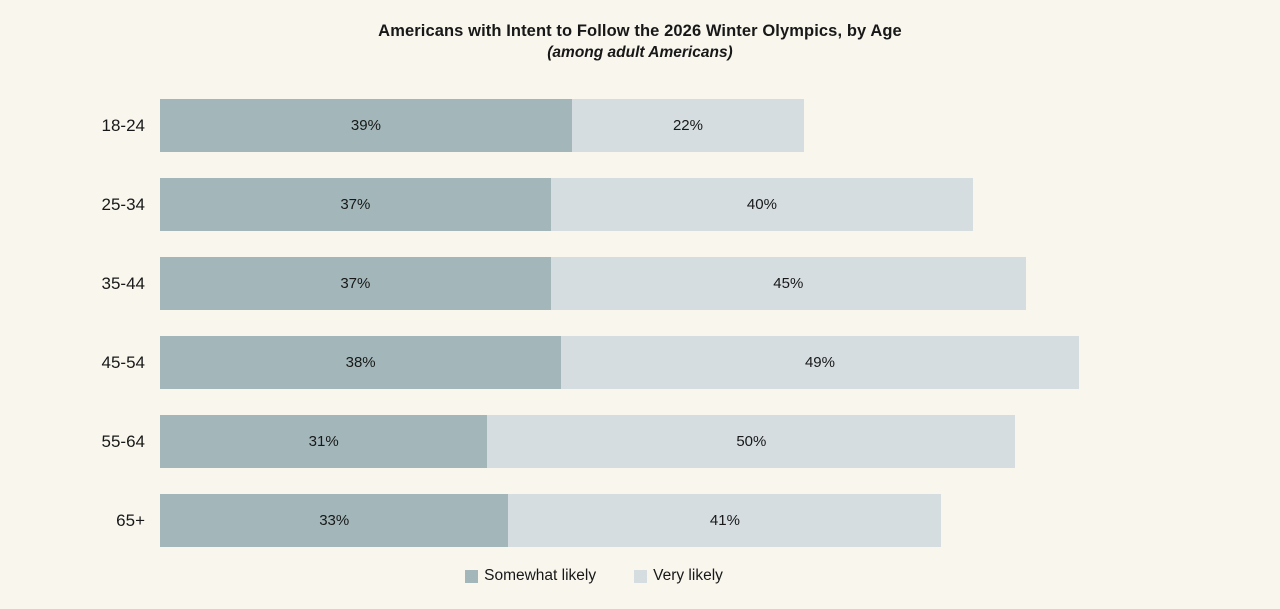 The image size is (1280, 609). I want to click on value-label: 22%, so click(687, 125).